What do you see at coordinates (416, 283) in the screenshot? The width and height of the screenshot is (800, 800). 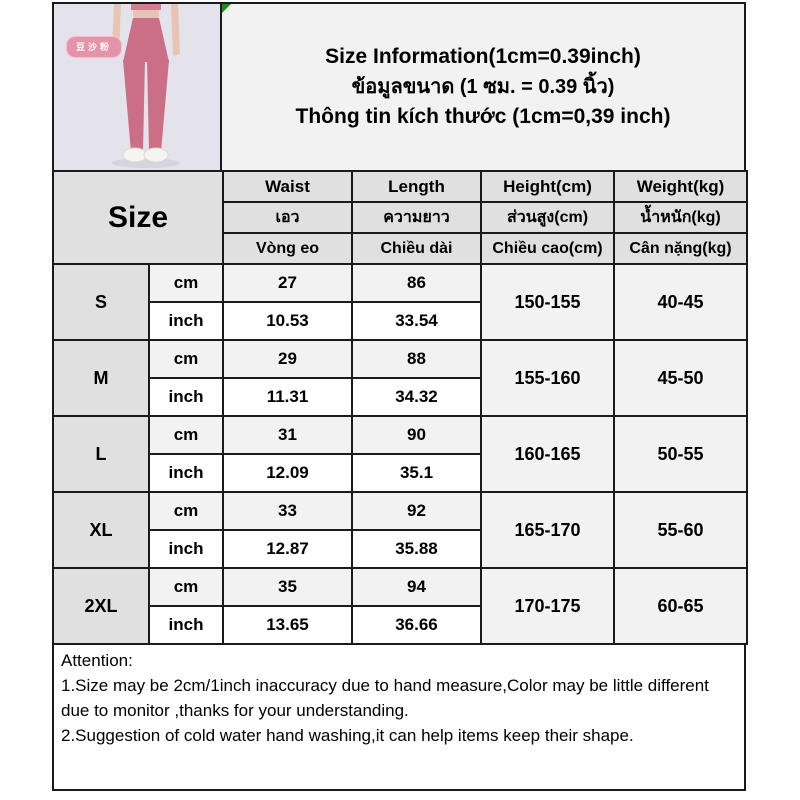 I see `length-cm-s: 86` at bounding box center [416, 283].